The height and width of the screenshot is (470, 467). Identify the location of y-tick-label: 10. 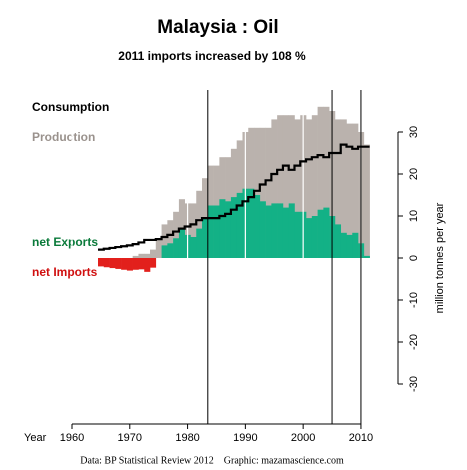
(414, 216).